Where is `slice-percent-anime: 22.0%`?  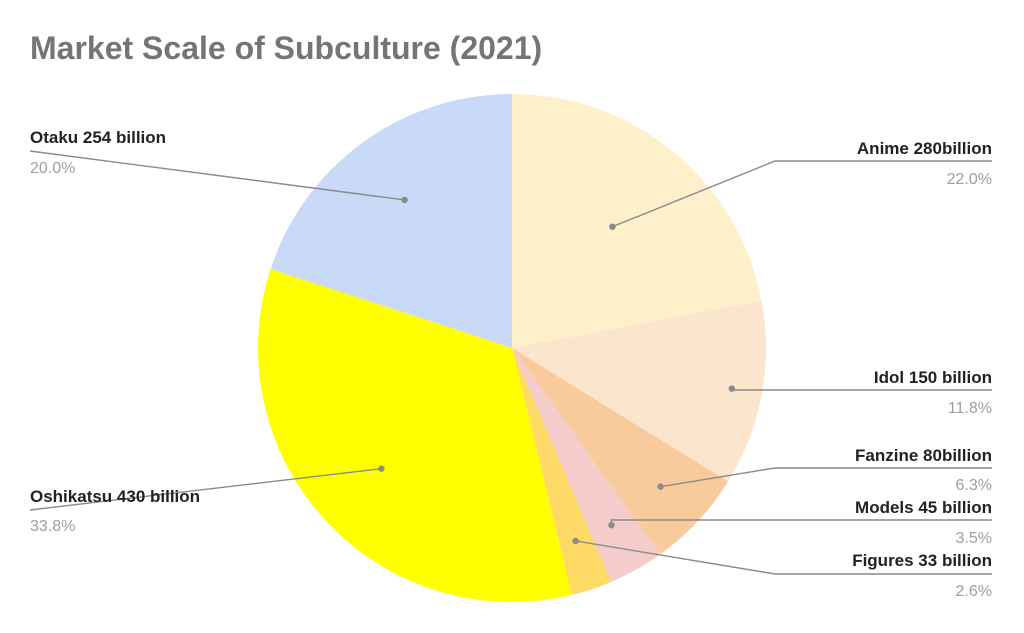 slice-percent-anime: 22.0% is located at coordinates (969, 179).